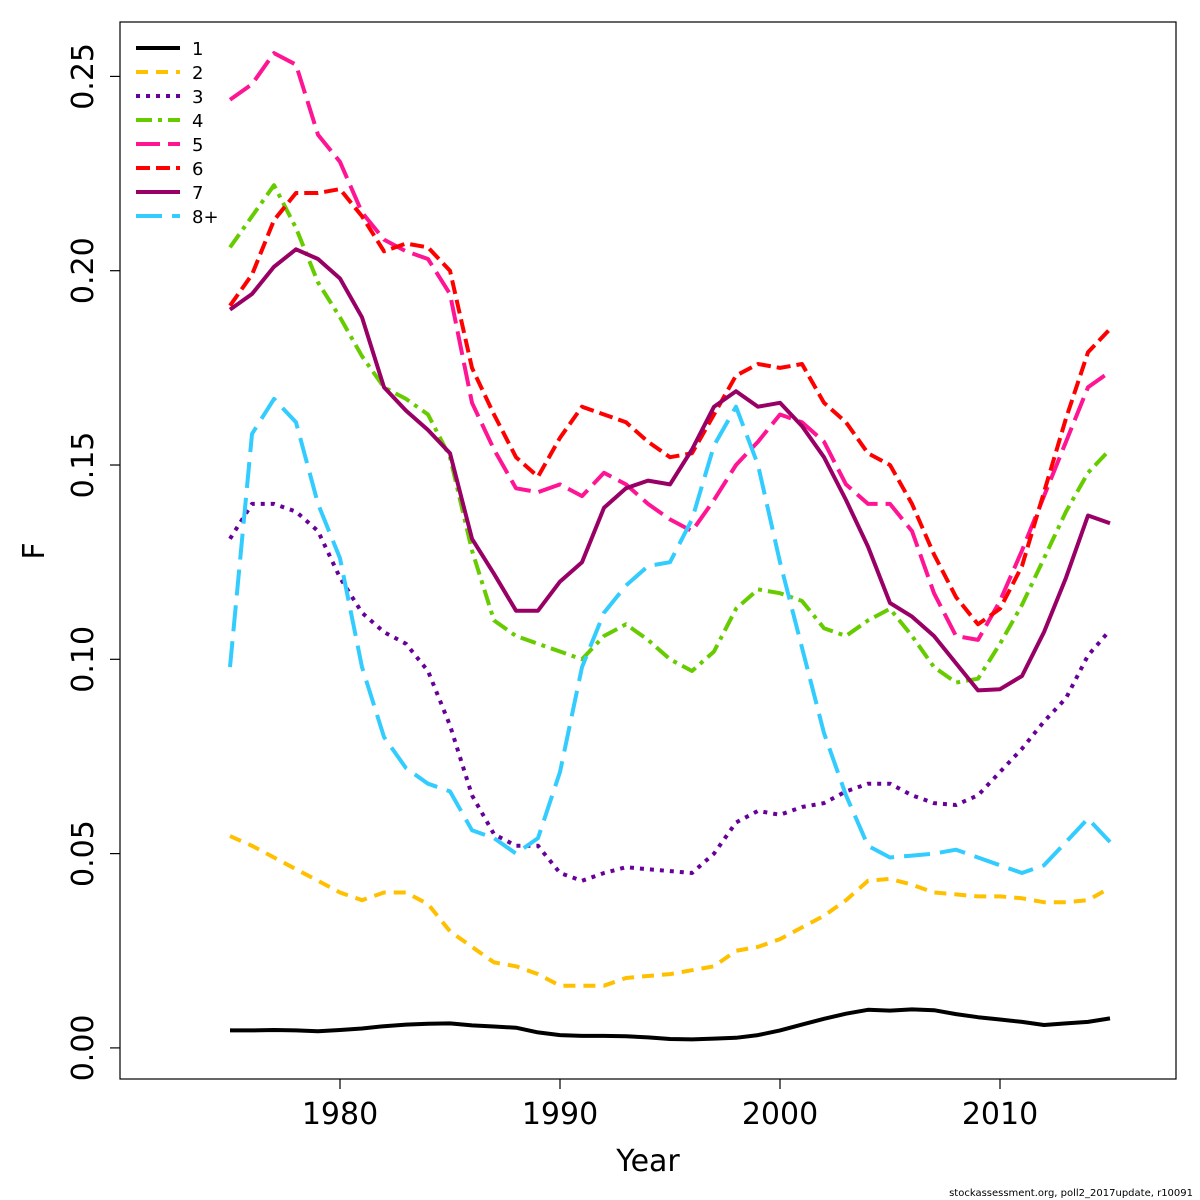  I want to click on x-tick-label: 2000, so click(780, 1114).